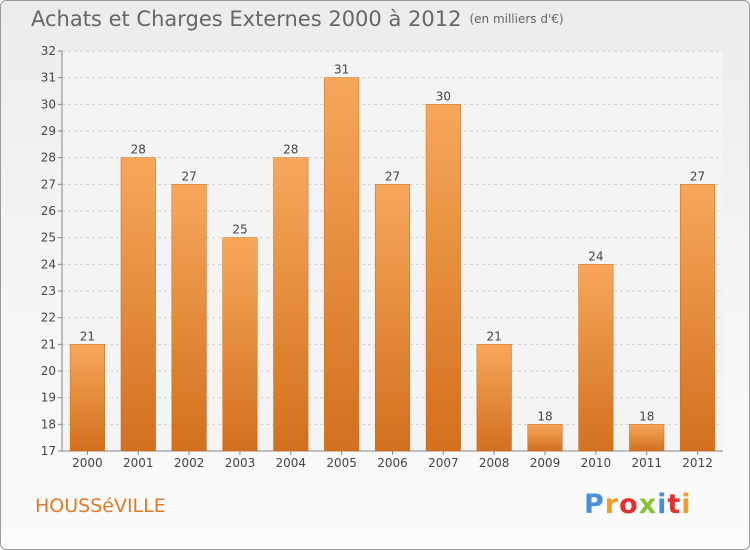 The width and height of the screenshot is (750, 550). I want to click on y-tick-label: 21, so click(48, 344).